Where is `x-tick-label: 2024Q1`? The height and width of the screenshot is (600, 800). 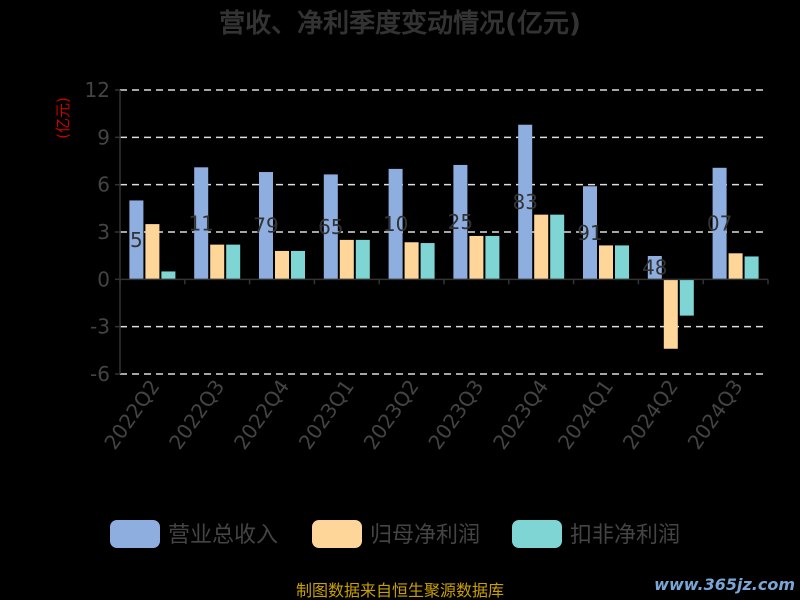 x-tick-label: 2024Q1 is located at coordinates (585, 414).